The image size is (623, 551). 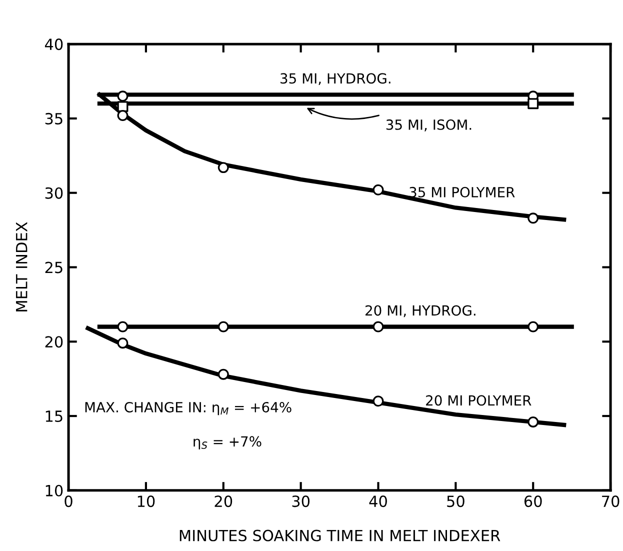 What do you see at coordinates (301, 502) in the screenshot?
I see `x-tick-label: 30` at bounding box center [301, 502].